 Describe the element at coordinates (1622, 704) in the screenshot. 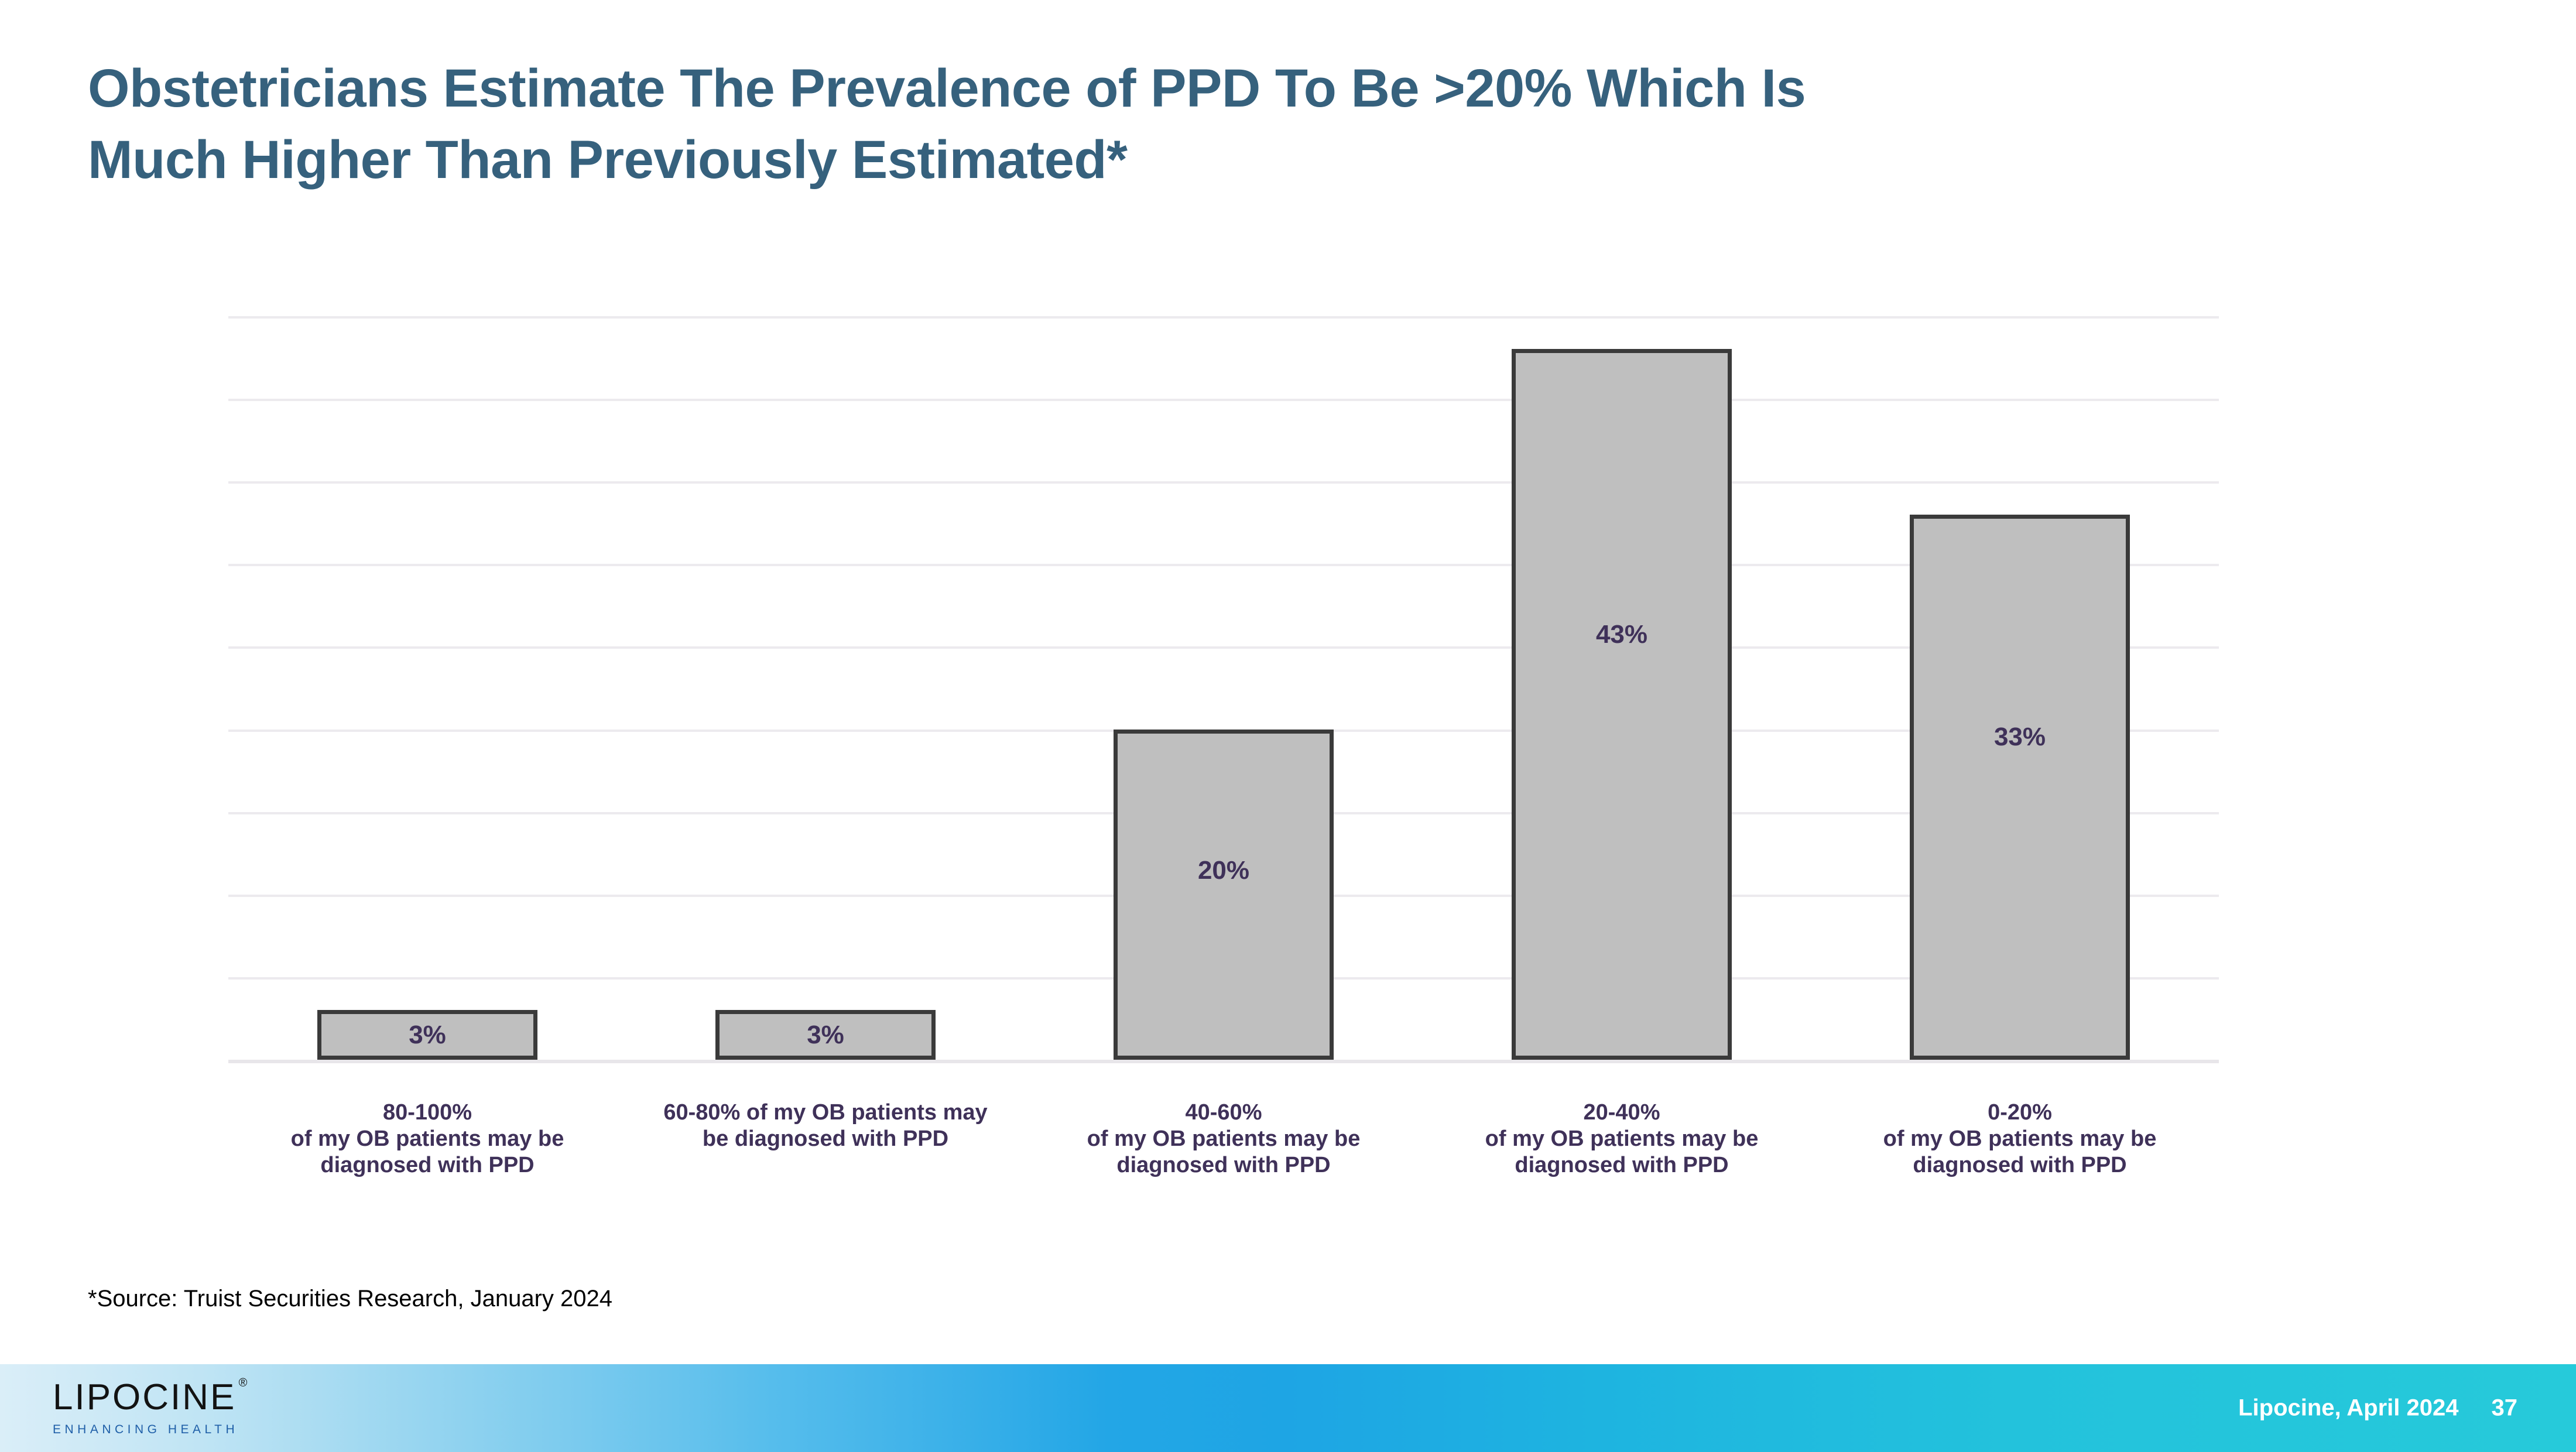

I see `bar: 43%` at that location.